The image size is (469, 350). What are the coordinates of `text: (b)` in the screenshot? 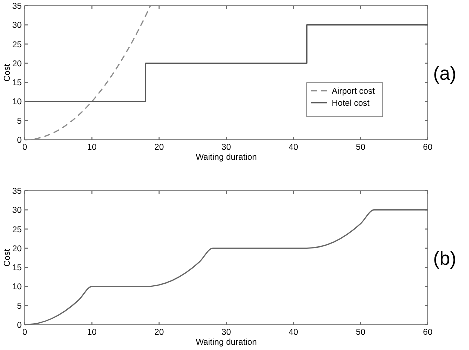 It's located at (445, 259).